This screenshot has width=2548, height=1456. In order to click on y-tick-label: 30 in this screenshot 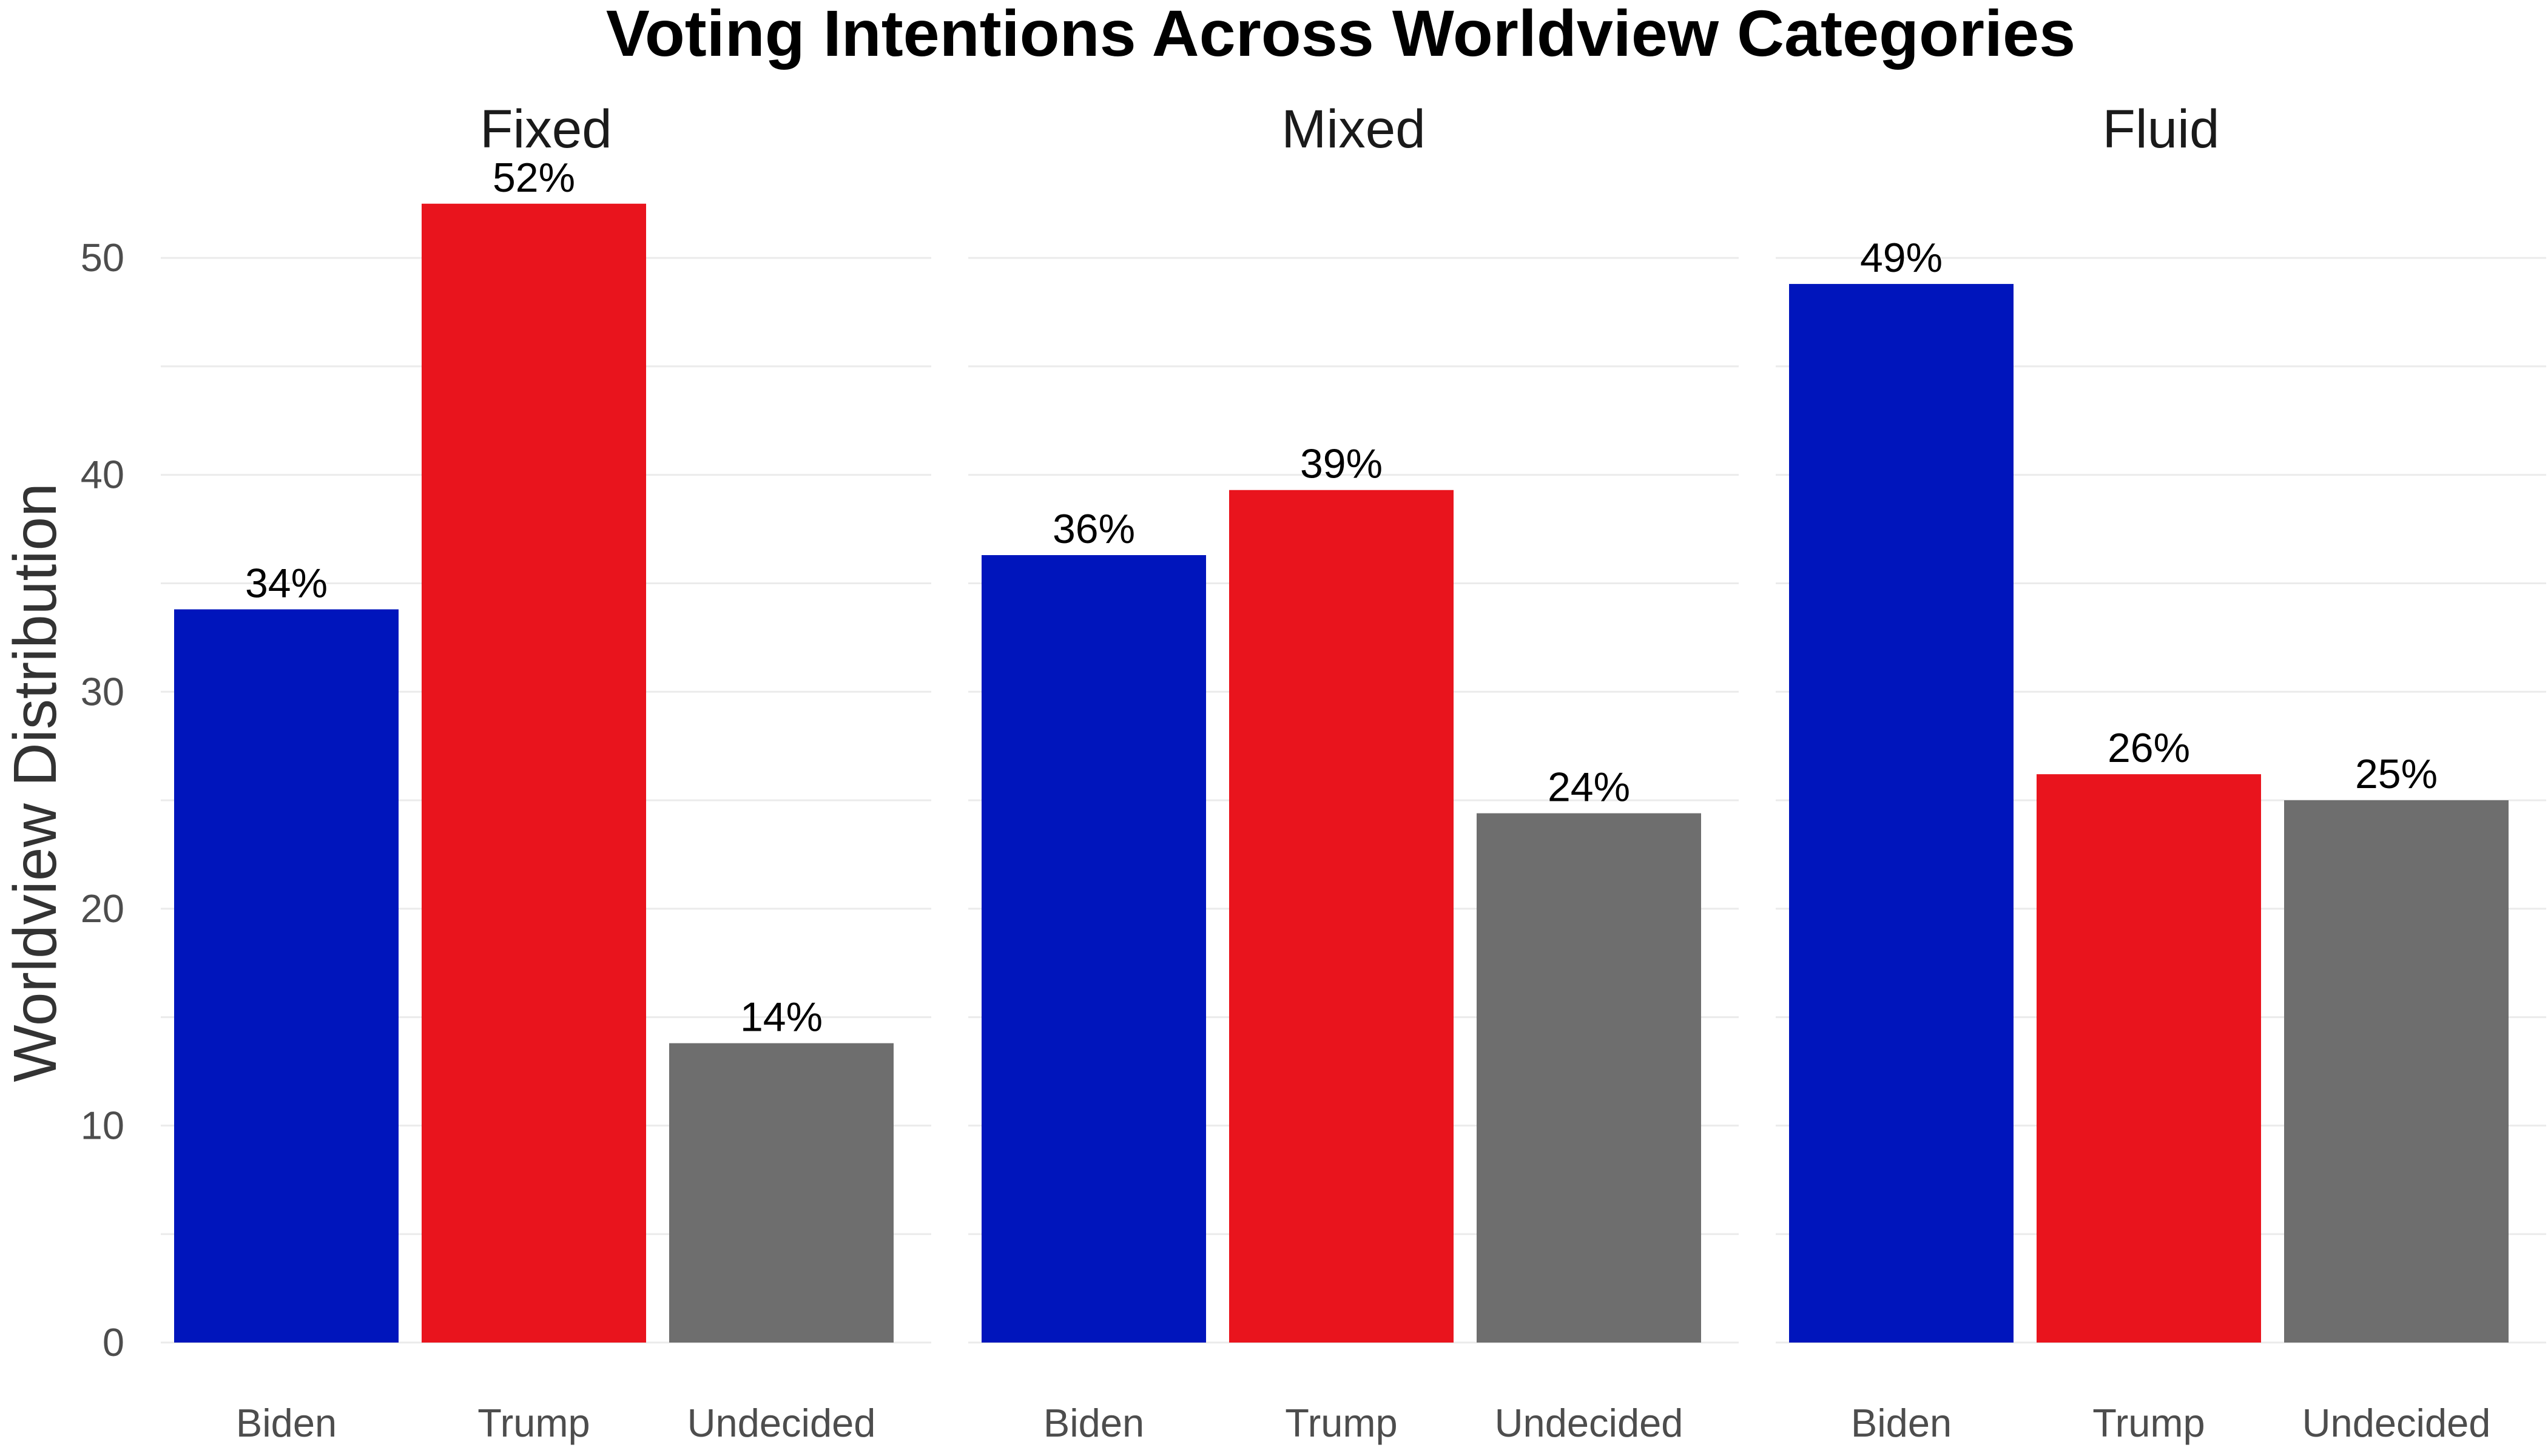, I will do `click(102, 691)`.